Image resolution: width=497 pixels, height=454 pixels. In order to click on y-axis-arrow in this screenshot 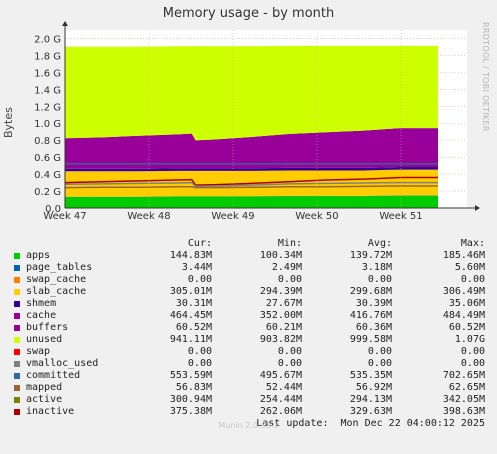, I will do `click(65, 23)`.